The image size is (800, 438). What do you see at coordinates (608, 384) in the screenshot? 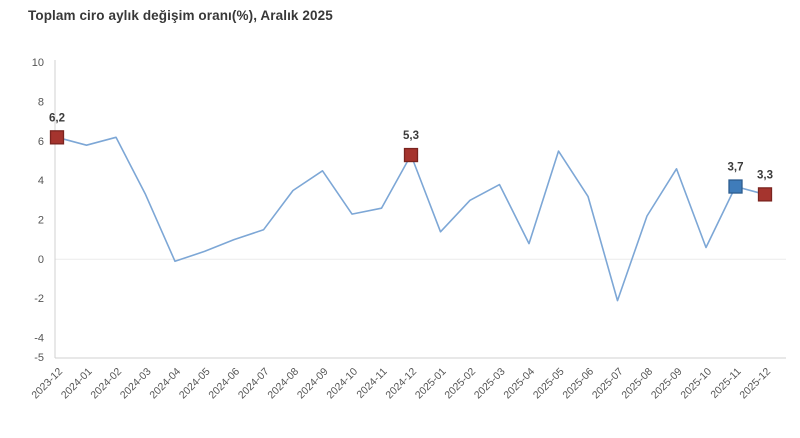
I see `x-tick-label: 2025-07` at bounding box center [608, 384].